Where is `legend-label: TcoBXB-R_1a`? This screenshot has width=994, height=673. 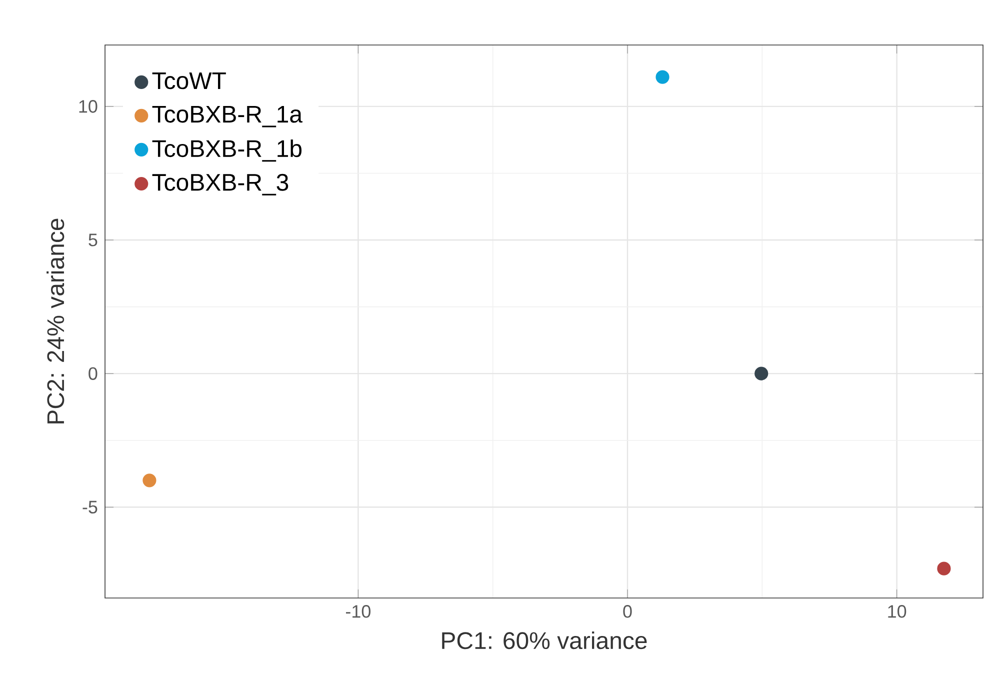
legend-label: TcoBXB-R_1a is located at coordinates (227, 117).